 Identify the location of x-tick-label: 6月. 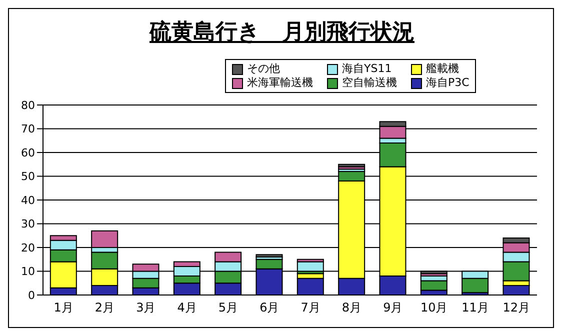
(270, 307).